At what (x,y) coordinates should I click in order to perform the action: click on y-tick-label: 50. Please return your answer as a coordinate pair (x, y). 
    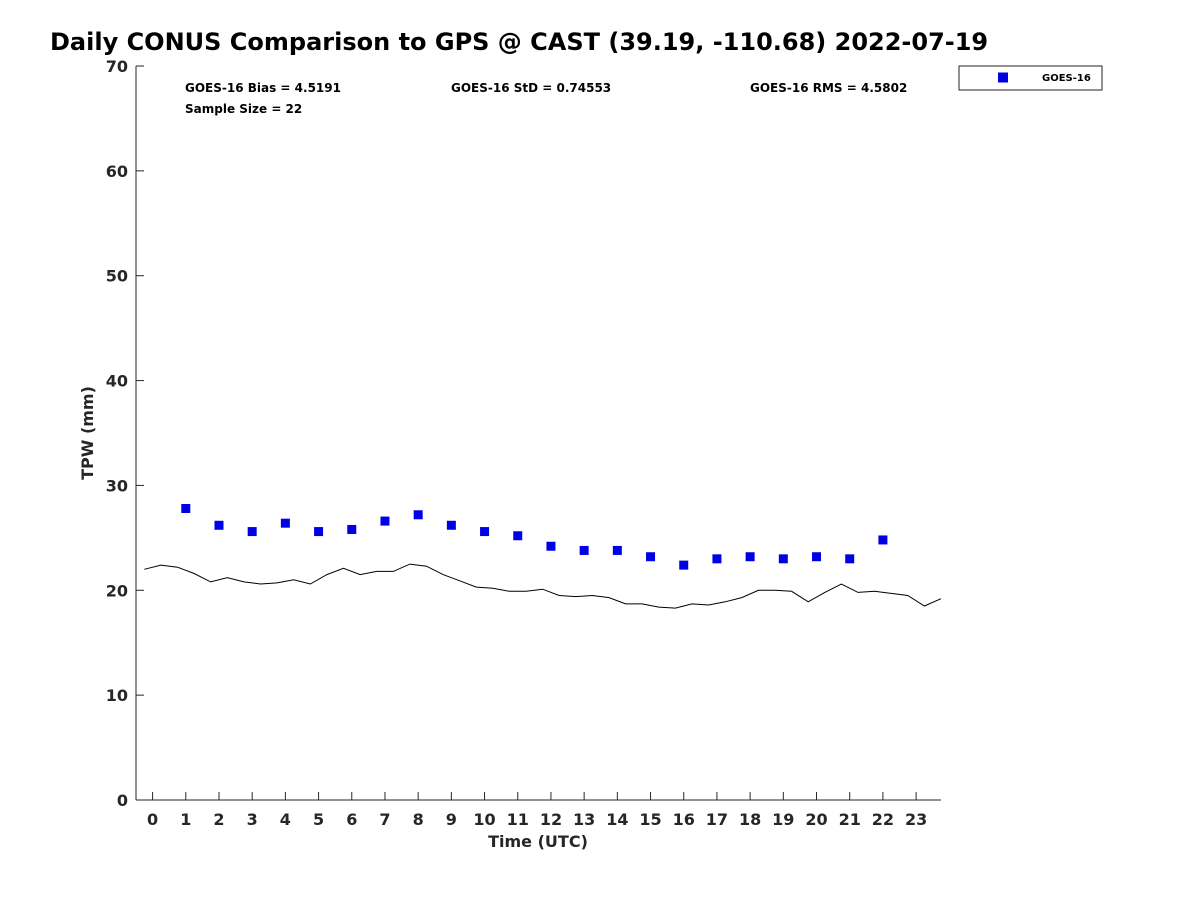
    Looking at the image, I should click on (117, 276).